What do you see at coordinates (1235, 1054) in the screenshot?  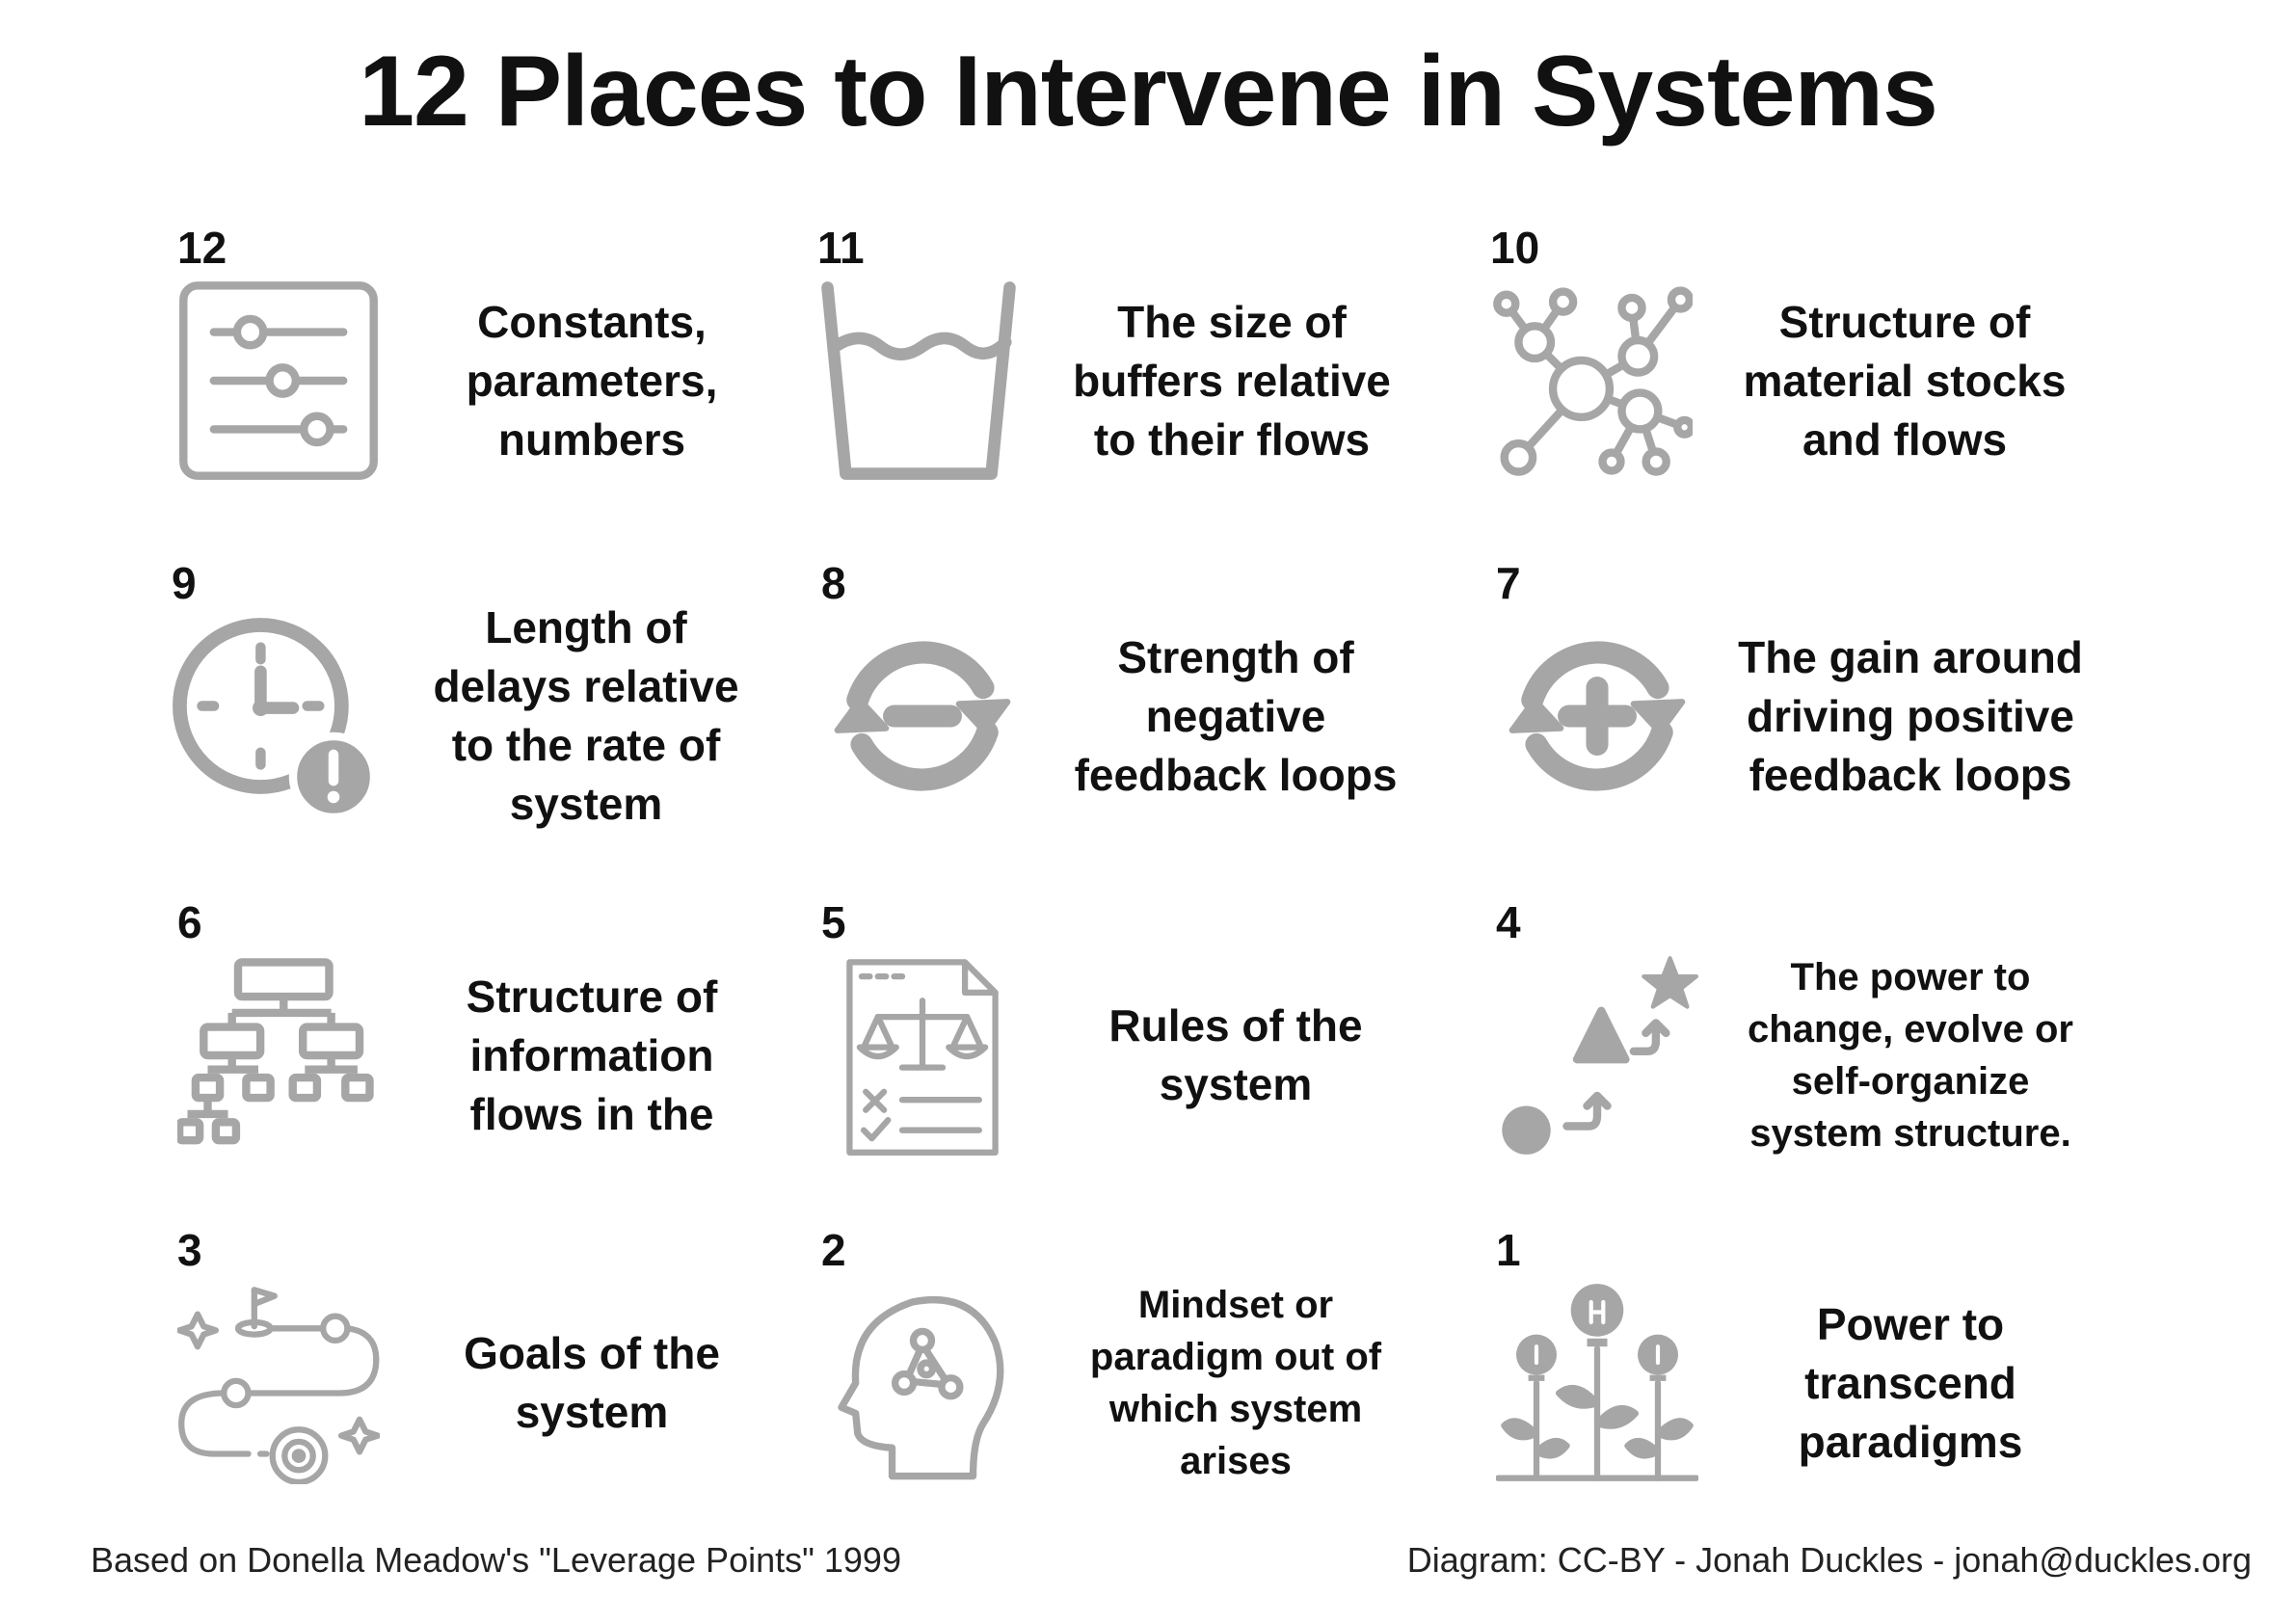 I see `item-label: Rules of the system` at bounding box center [1235, 1054].